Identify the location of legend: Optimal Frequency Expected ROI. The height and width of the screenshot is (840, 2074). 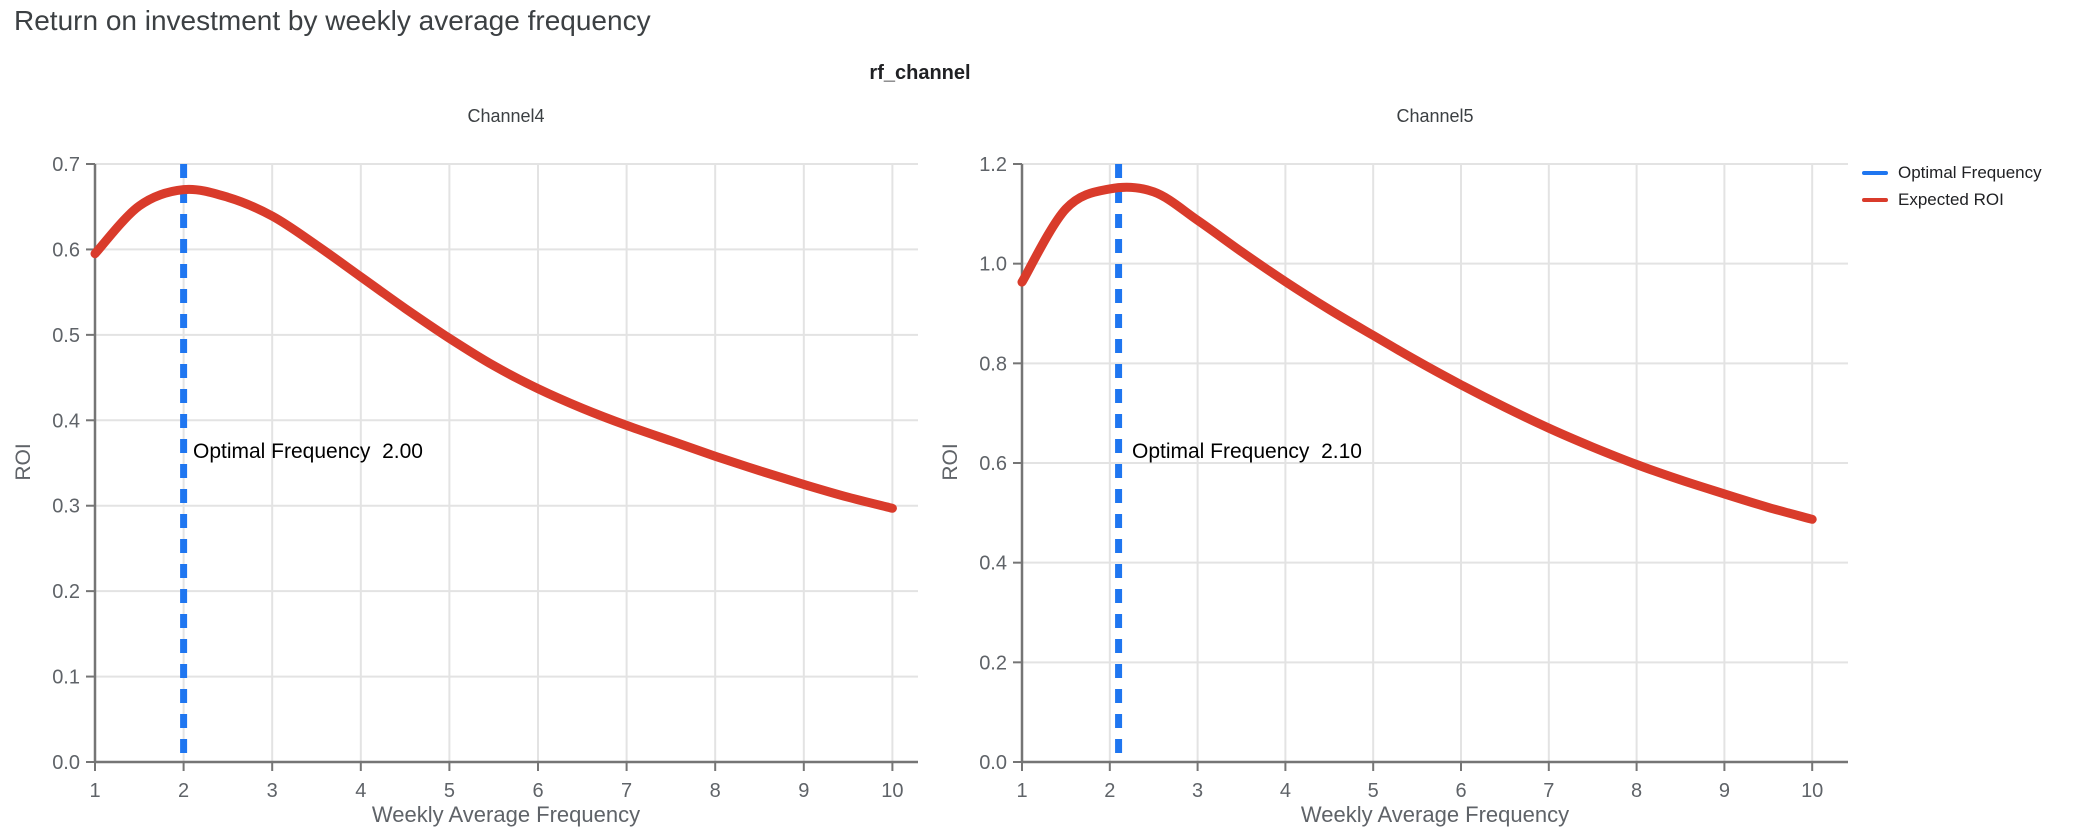
(1952, 186).